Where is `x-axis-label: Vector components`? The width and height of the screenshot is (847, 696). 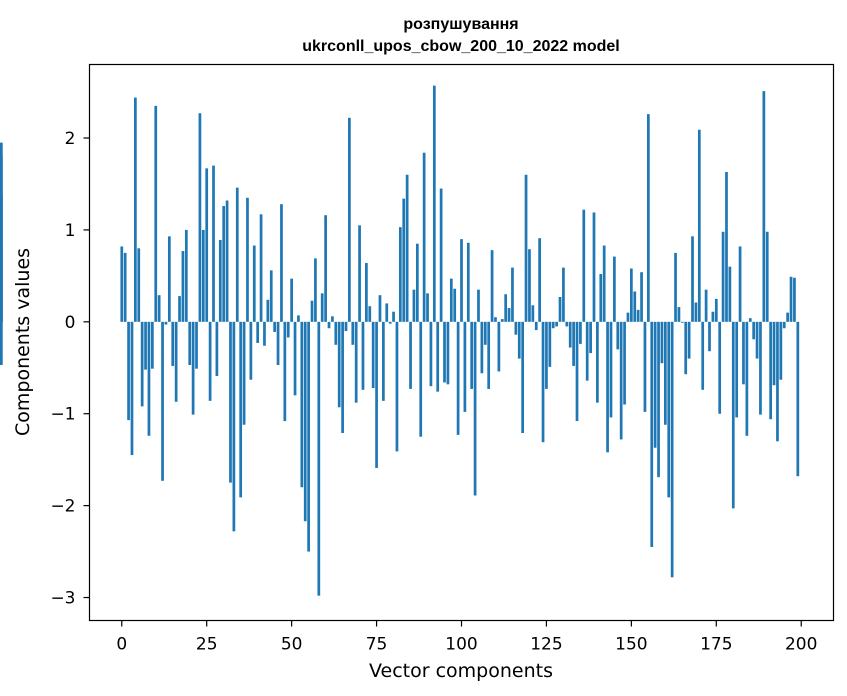
x-axis-label: Vector components is located at coordinates (461, 671).